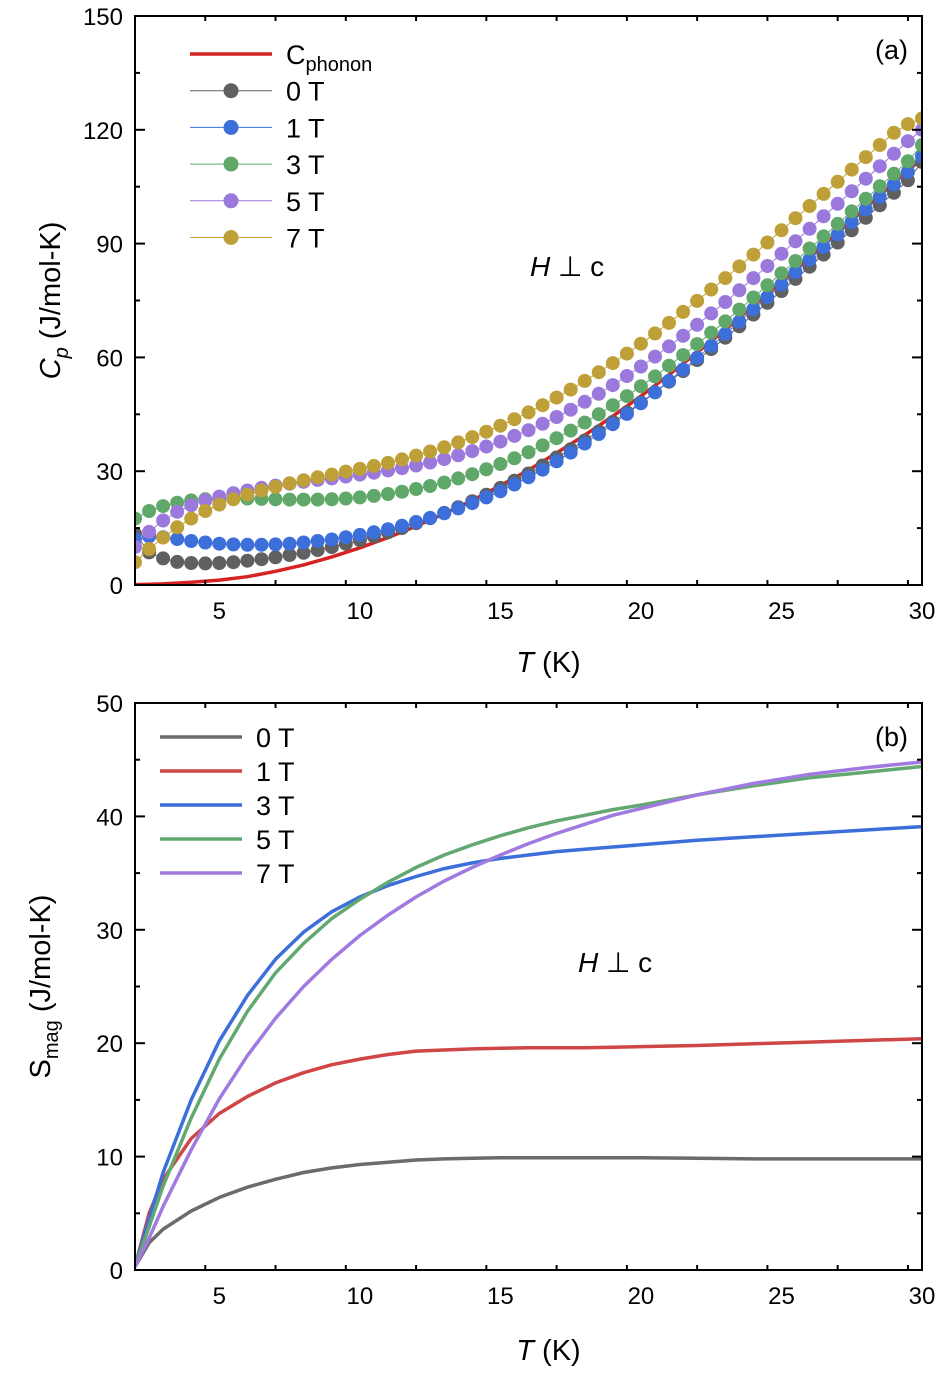  Describe the element at coordinates (548, 1351) in the screenshot. I see `panel-b-x-axis-label: T (K)` at that location.